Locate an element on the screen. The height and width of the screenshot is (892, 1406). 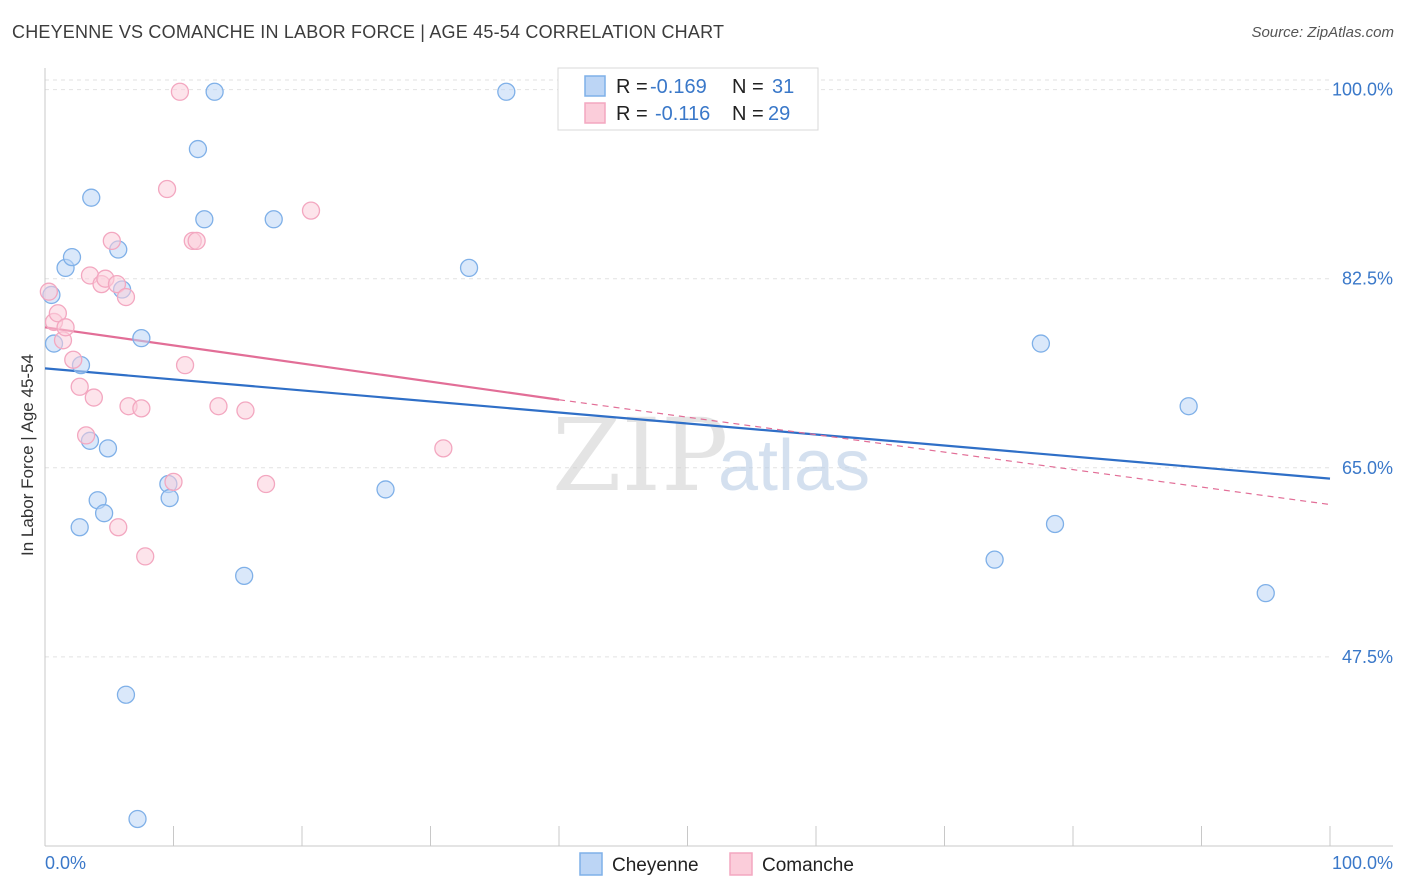
trend-line-cheyenne is located at coordinates (687, 423).